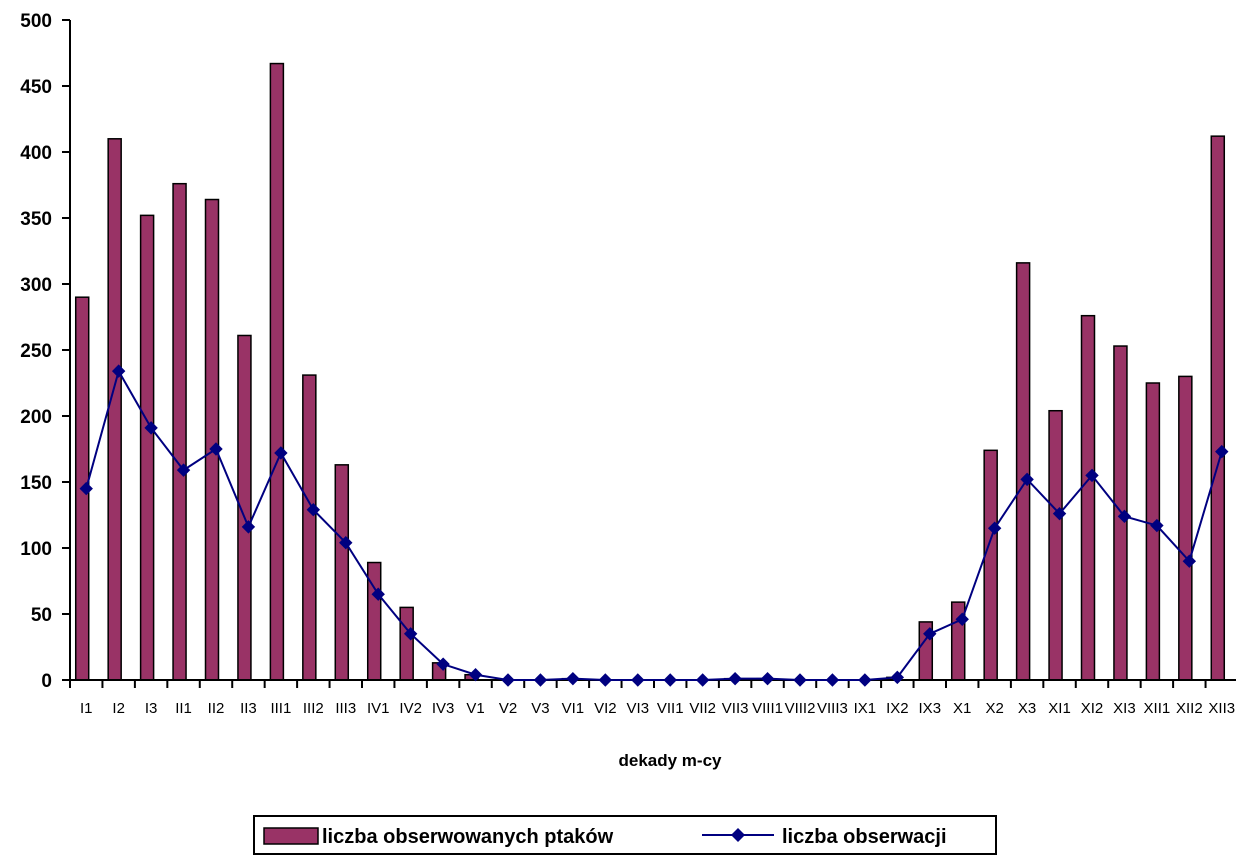 Image resolution: width=1236 pixels, height=858 pixels. I want to click on legend-diamond-marker, so click(738, 835).